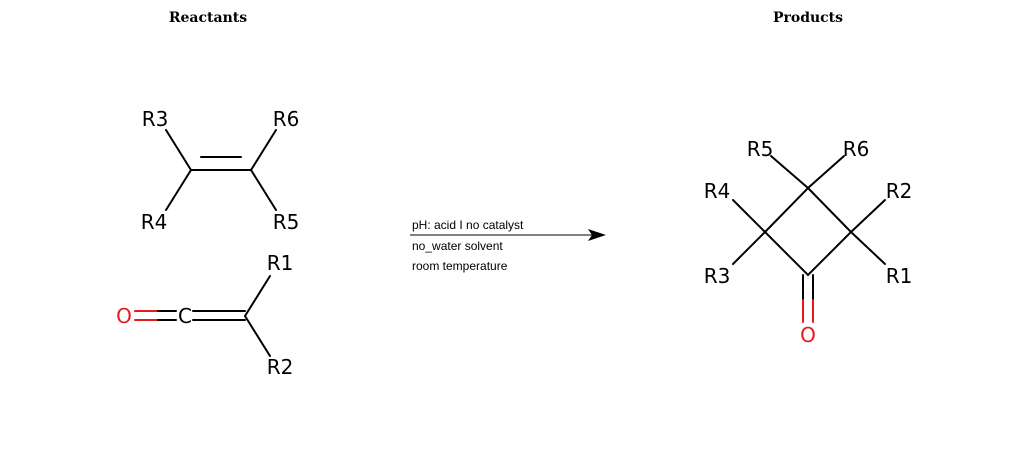  What do you see at coordinates (826, 172) in the screenshot?
I see `bond-ring-r6` at bounding box center [826, 172].